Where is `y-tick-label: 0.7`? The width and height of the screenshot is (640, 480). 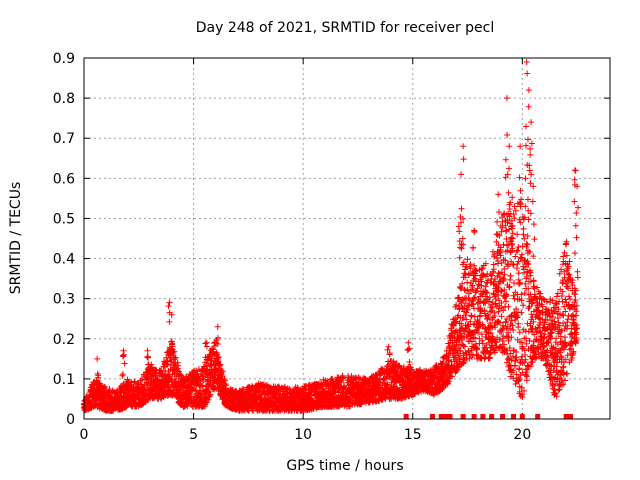 y-tick-label: 0.7 is located at coordinates (64, 139).